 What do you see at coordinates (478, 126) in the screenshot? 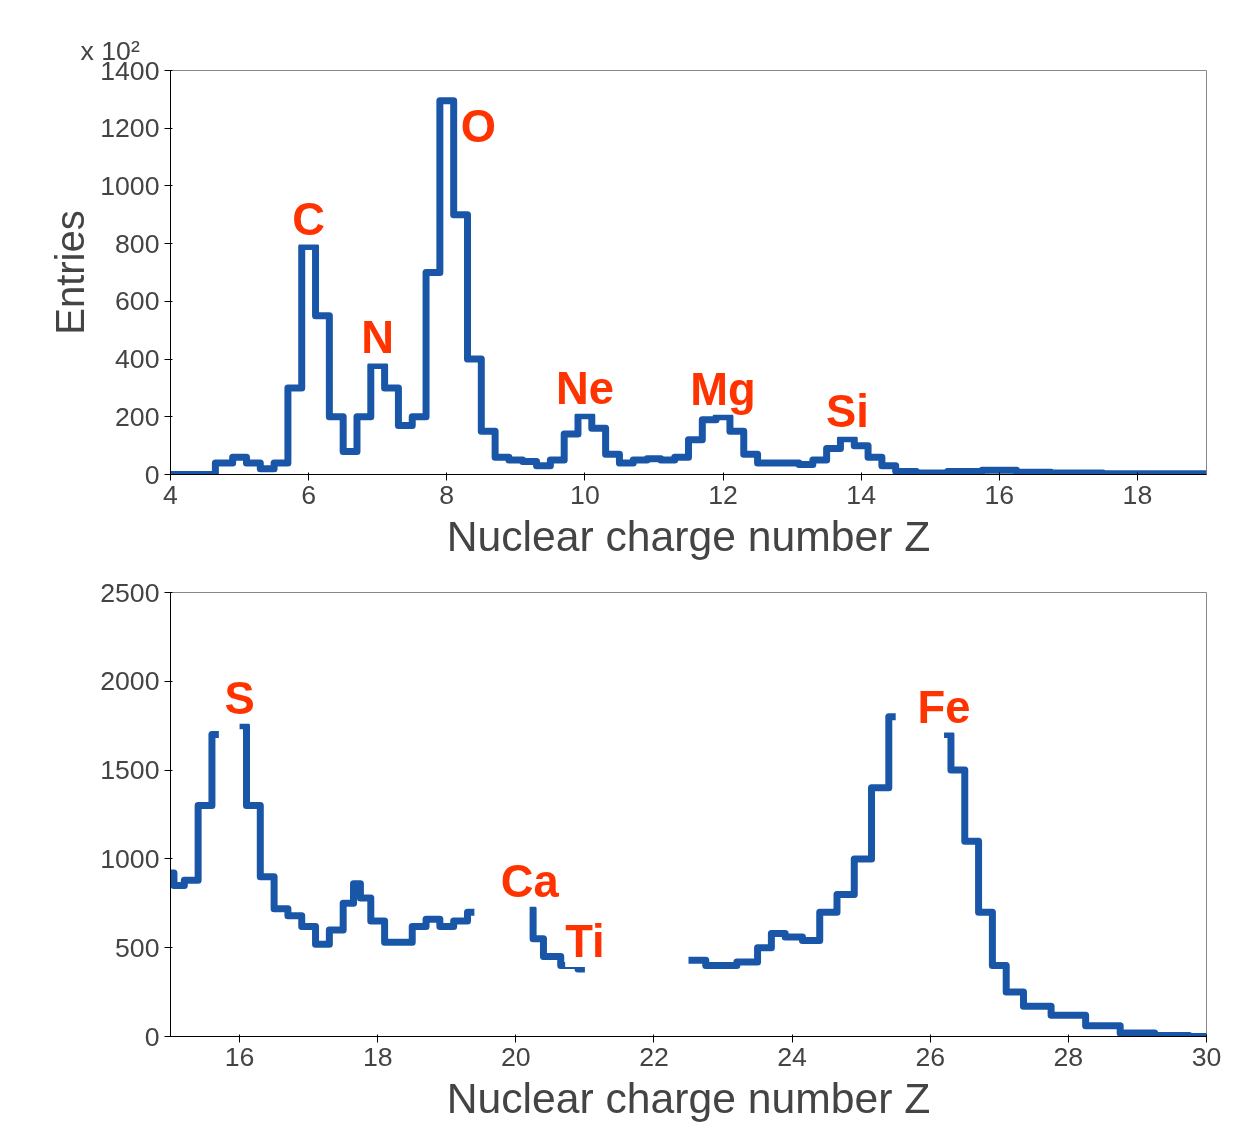
I see `annotation: O` at bounding box center [478, 126].